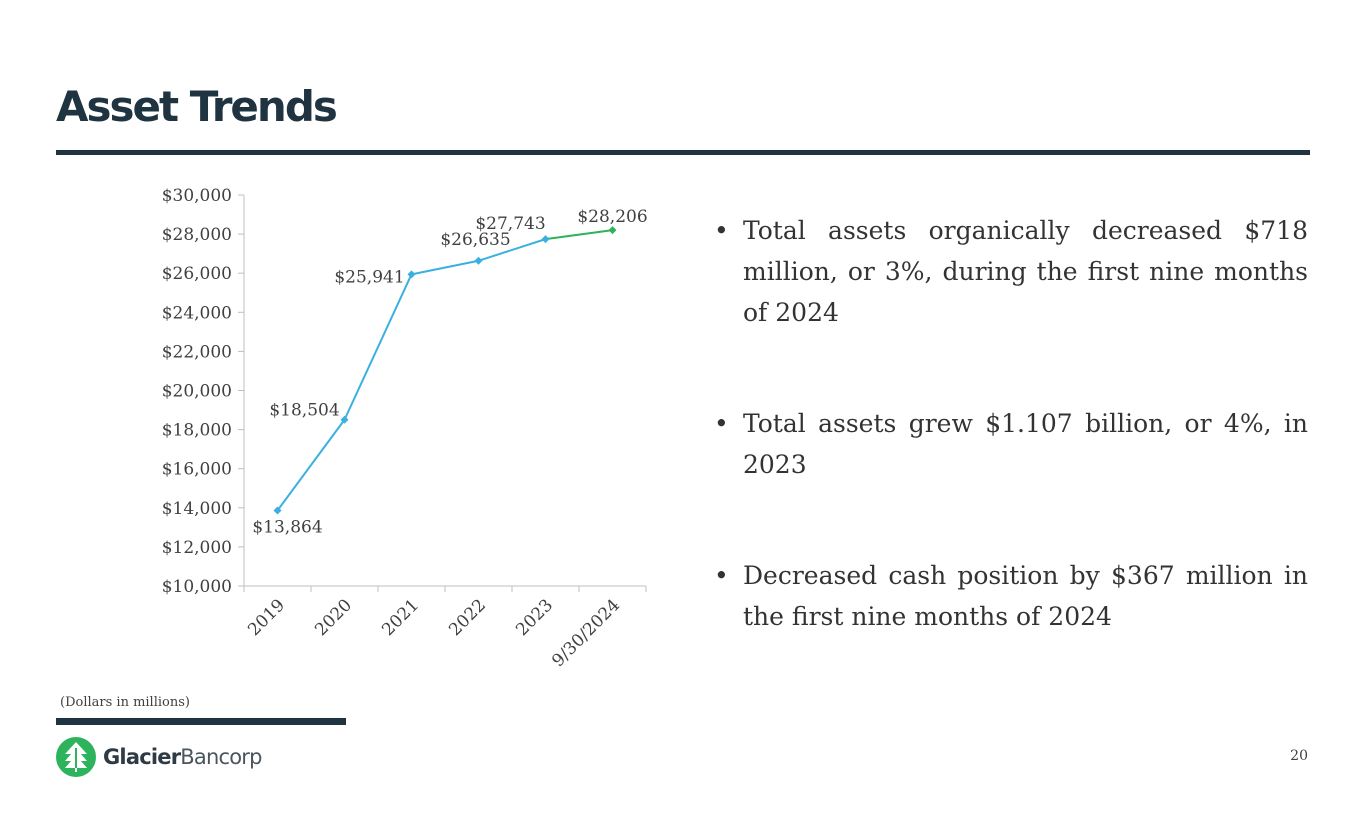 The height and width of the screenshot is (829, 1365). Describe the element at coordinates (683, 152) in the screenshot. I see `title-divider` at that location.